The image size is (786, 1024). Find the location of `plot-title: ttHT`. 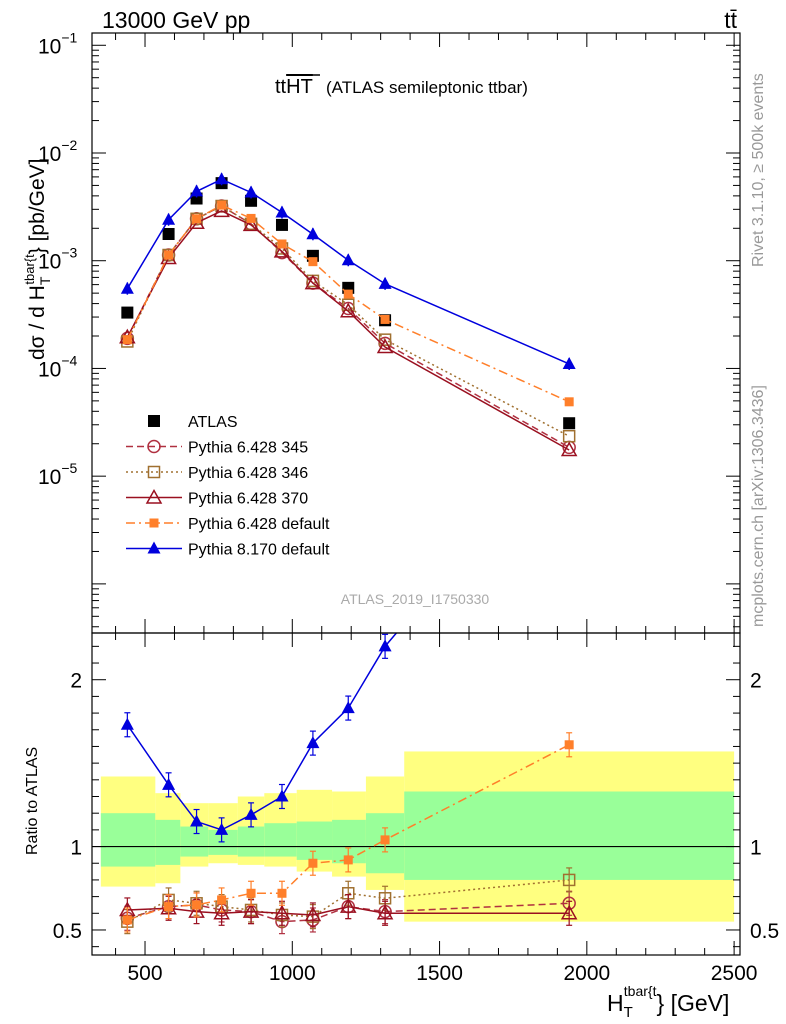

plot-title: ttHT is located at coordinates (294, 87).